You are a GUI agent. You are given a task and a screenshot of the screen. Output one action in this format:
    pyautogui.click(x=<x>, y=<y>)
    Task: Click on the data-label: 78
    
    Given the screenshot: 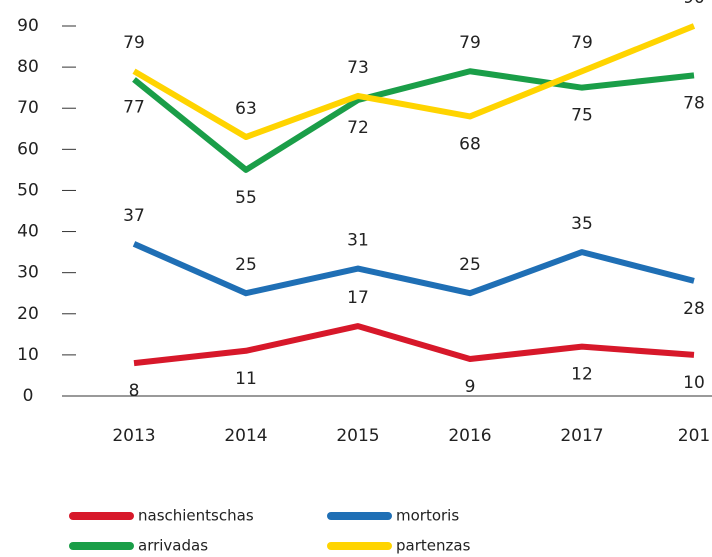 What is the action you would take?
    pyautogui.click(x=694, y=103)
    